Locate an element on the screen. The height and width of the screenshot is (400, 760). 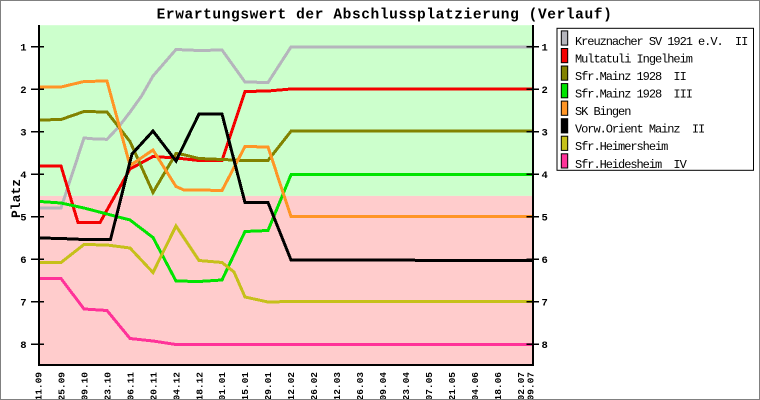
svg-text: Sfr.Heidesheim IV is located at coordinates (631, 165).